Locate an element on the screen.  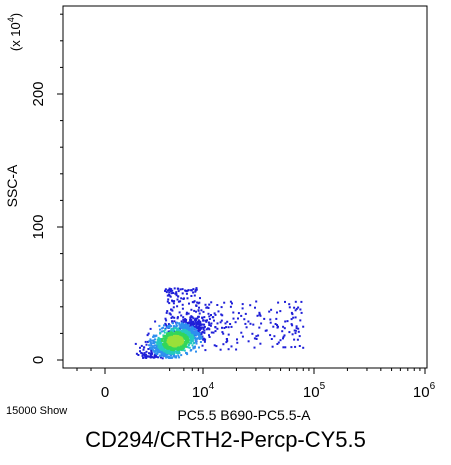
x-axis-ticks is located at coordinates (251, 371).